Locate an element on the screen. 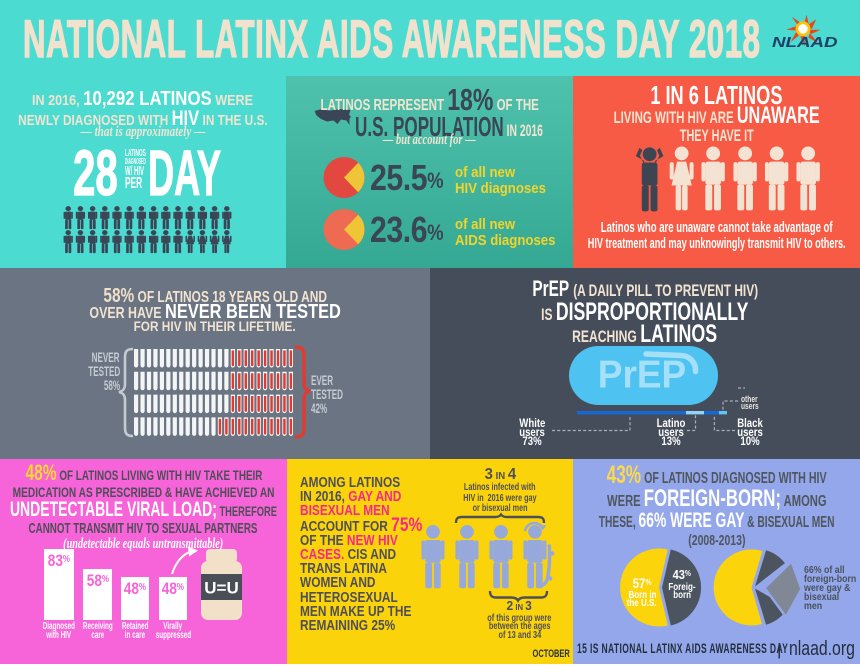  svg-text: NLAAD is located at coordinates (805, 42).